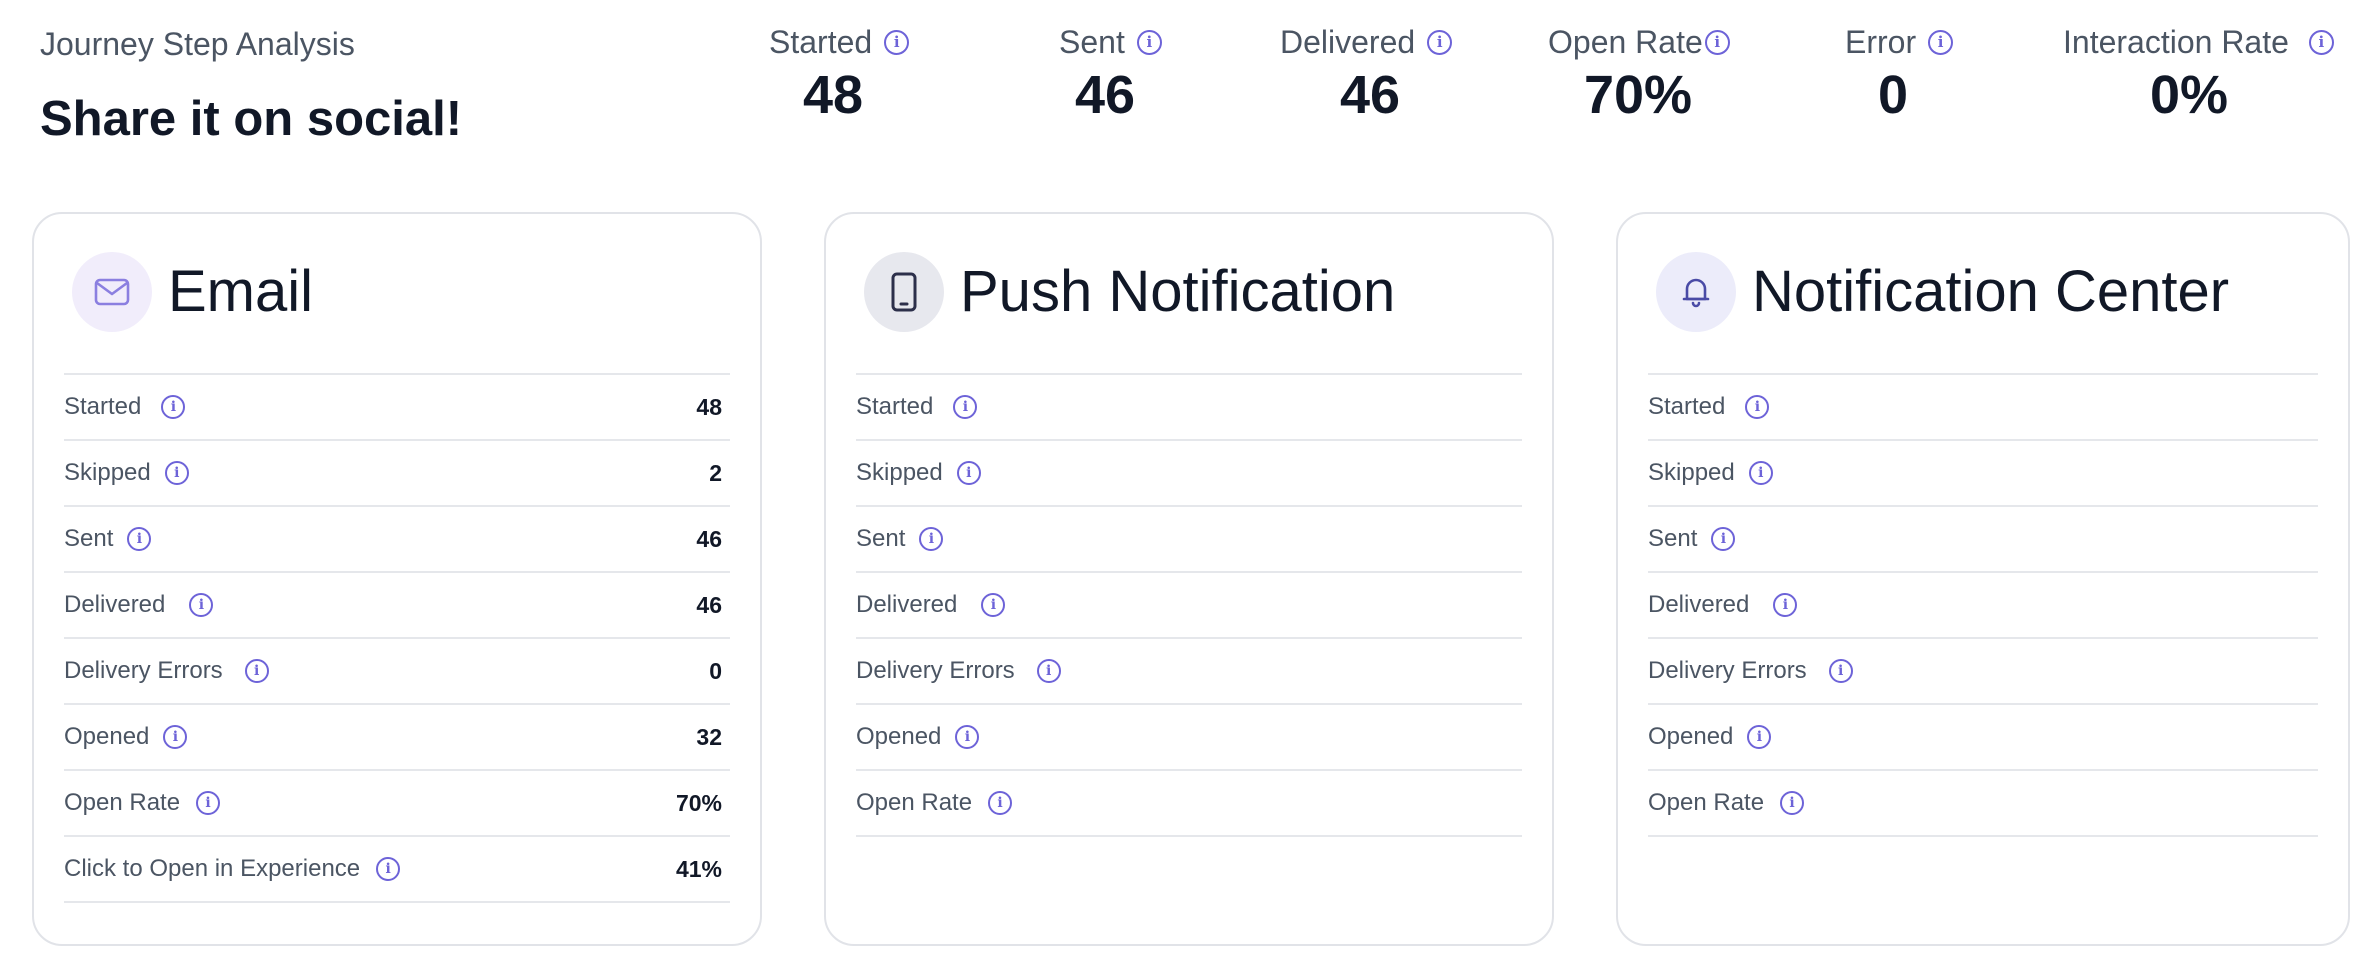 The image size is (2378, 970). Describe the element at coordinates (1348, 42) in the screenshot. I see `metric-label: Delivered` at that location.